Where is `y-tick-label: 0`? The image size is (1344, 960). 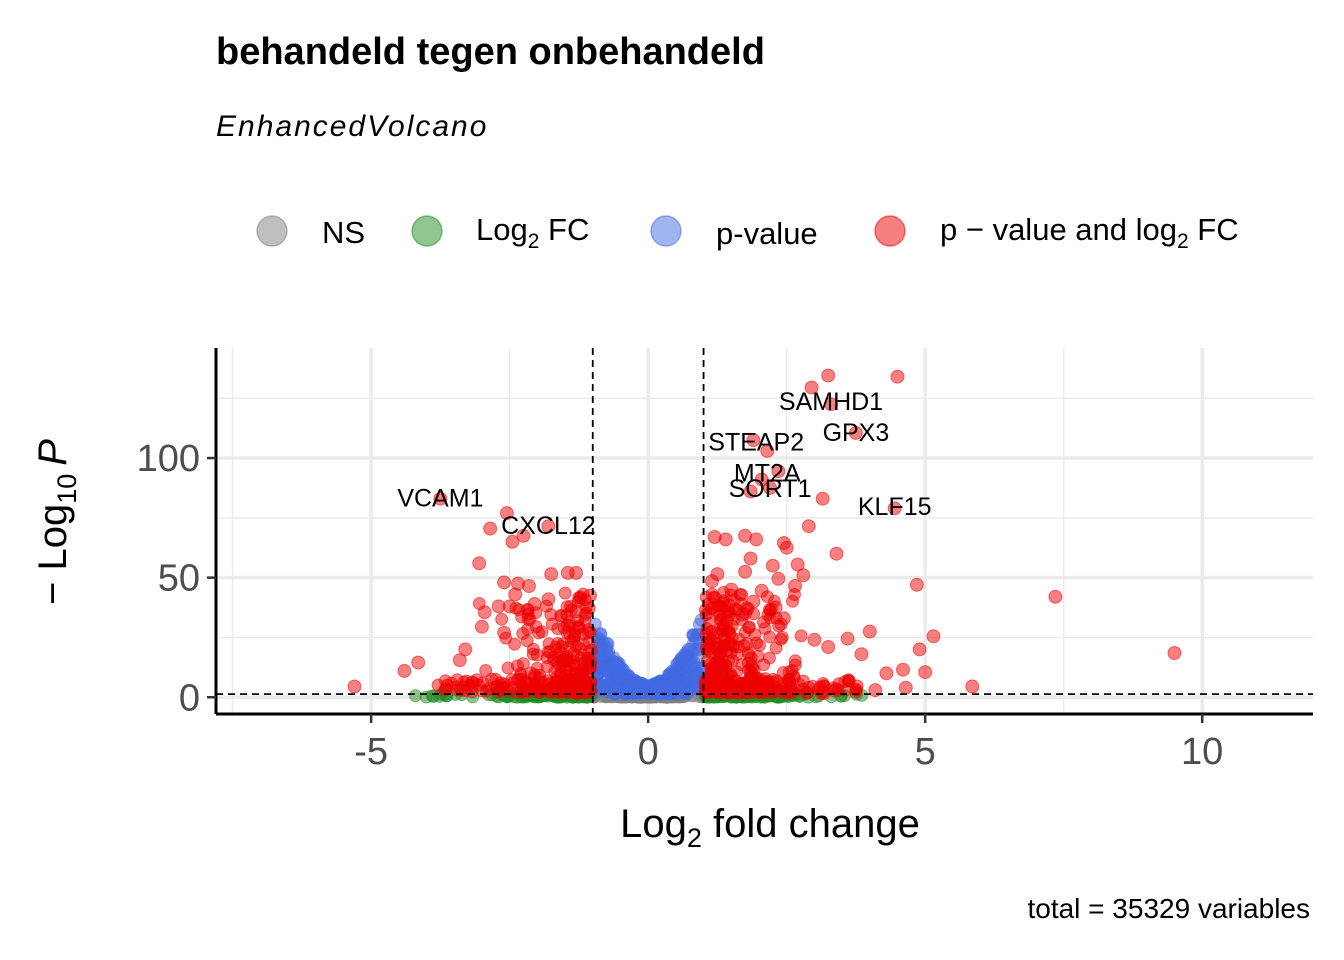 y-tick-label: 0 is located at coordinates (189, 698).